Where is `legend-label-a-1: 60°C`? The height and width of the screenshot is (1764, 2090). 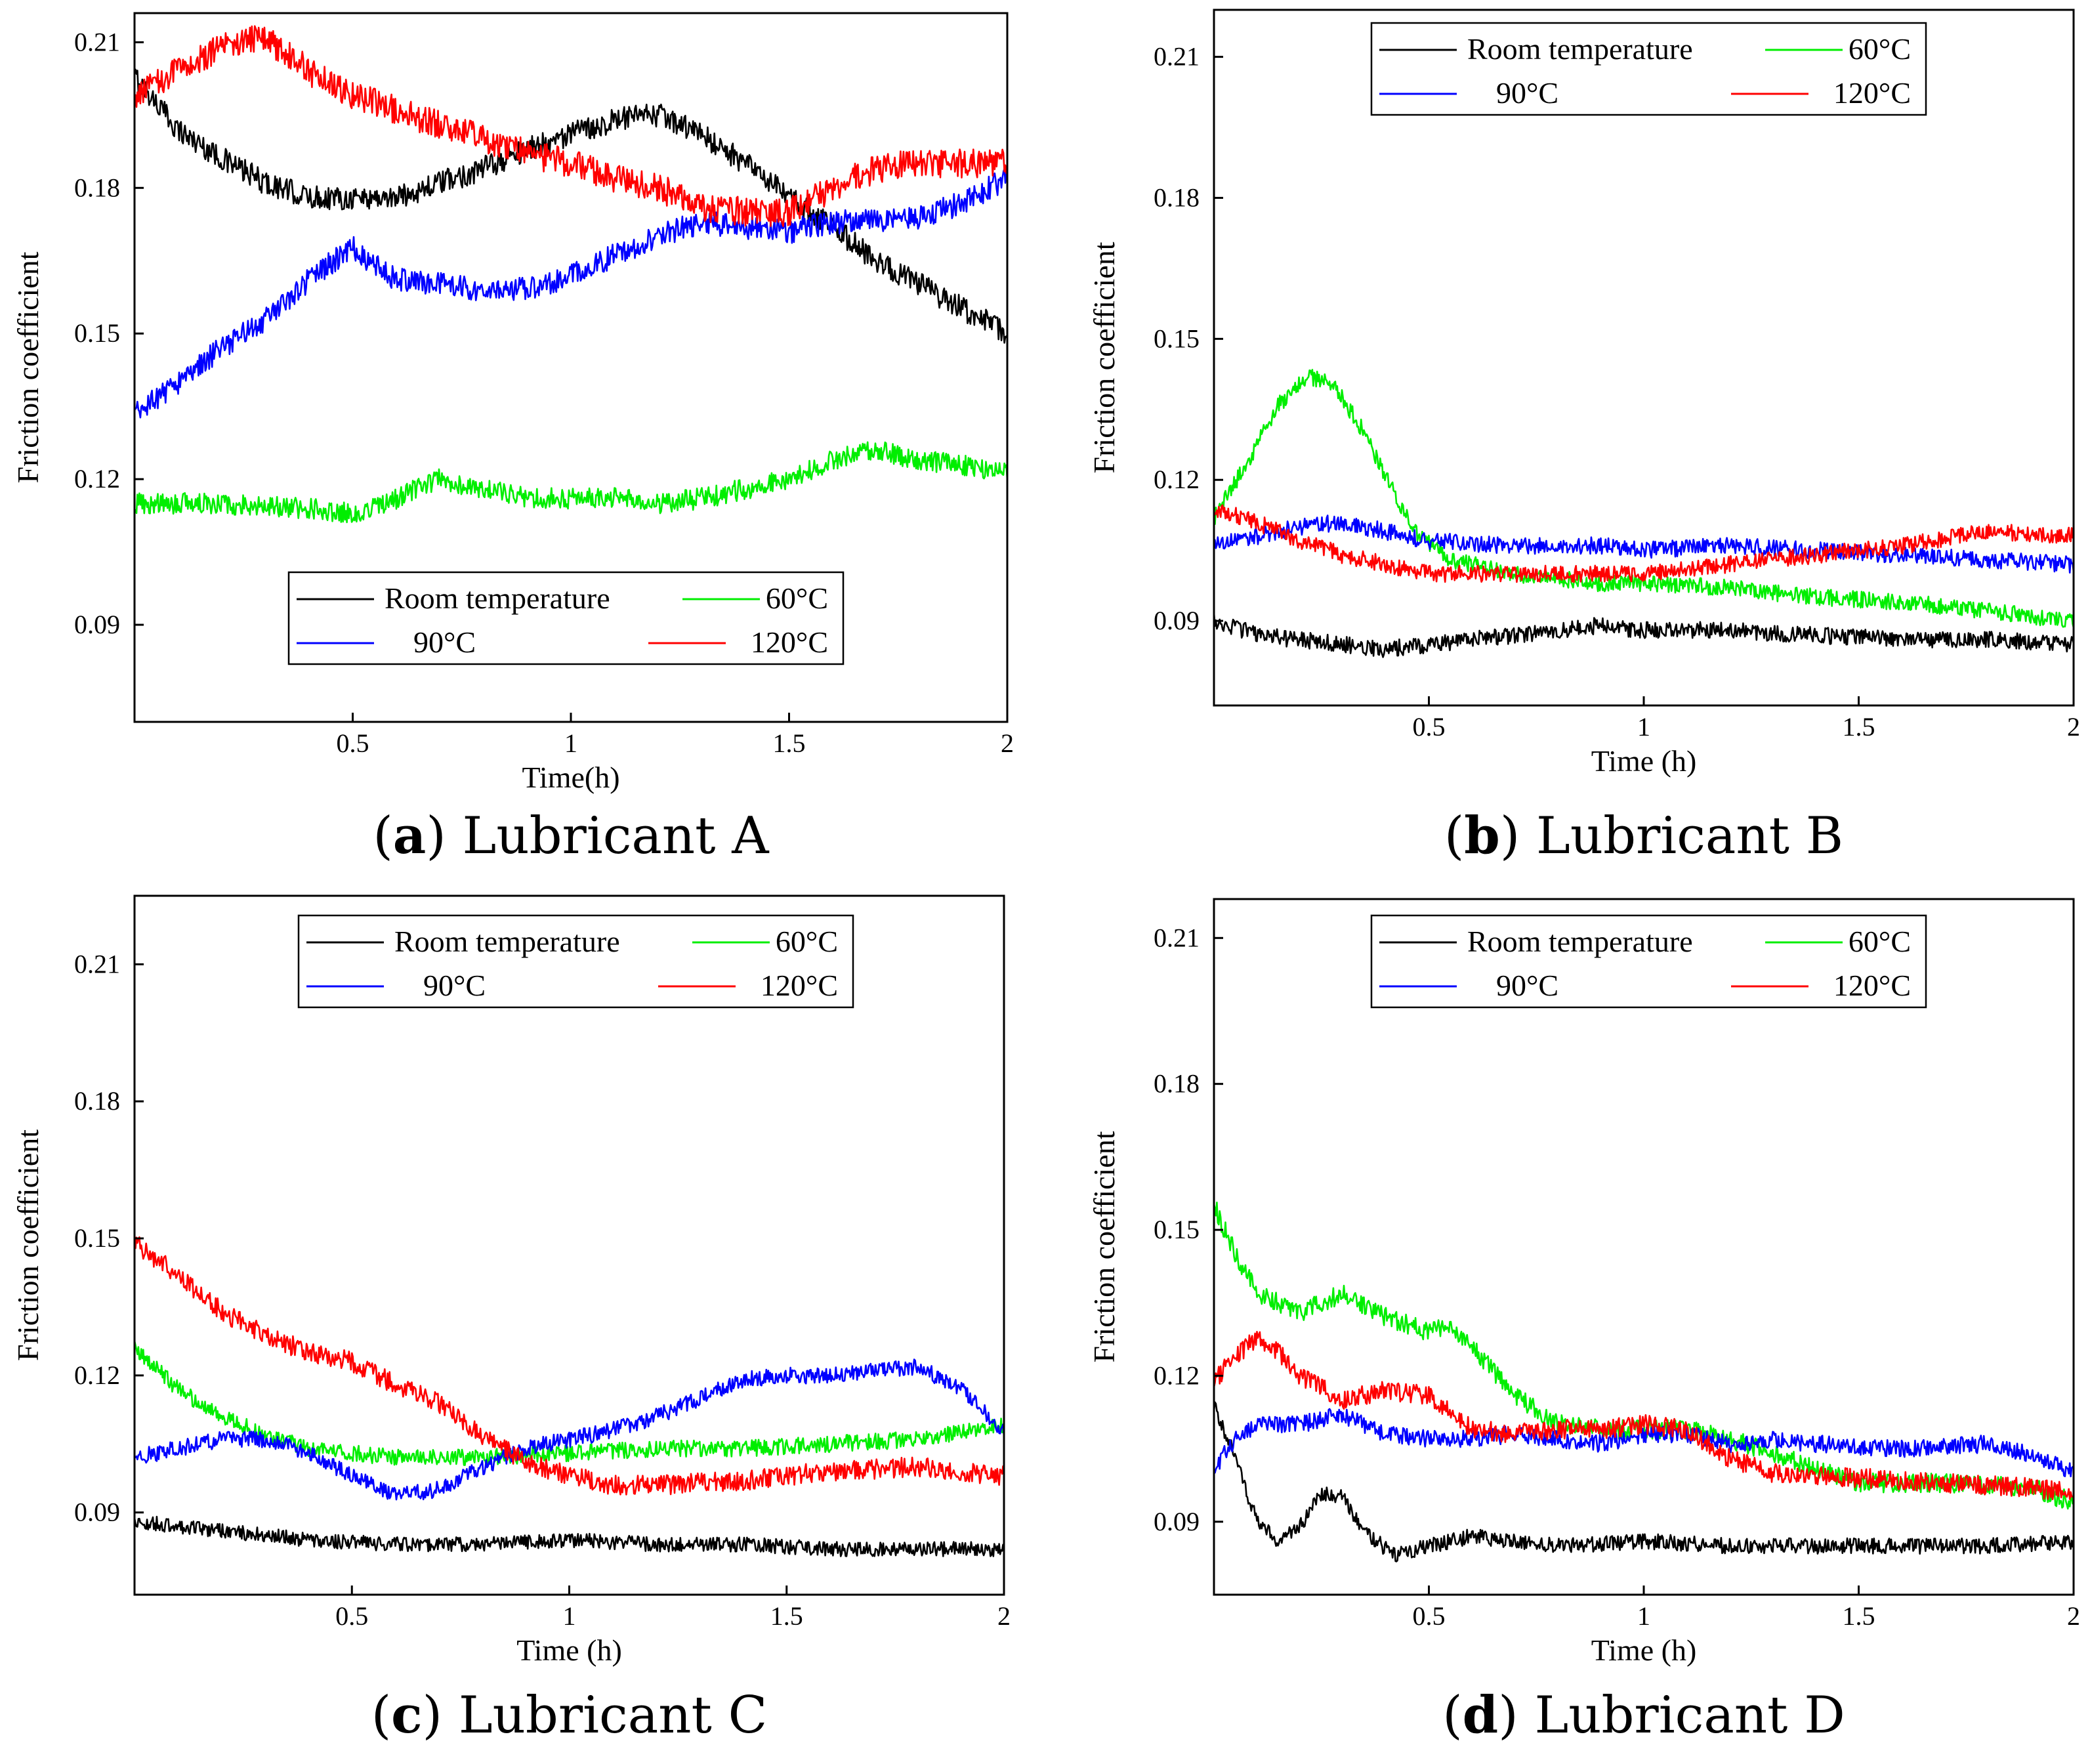 legend-label-a-1: 60°C is located at coordinates (797, 598).